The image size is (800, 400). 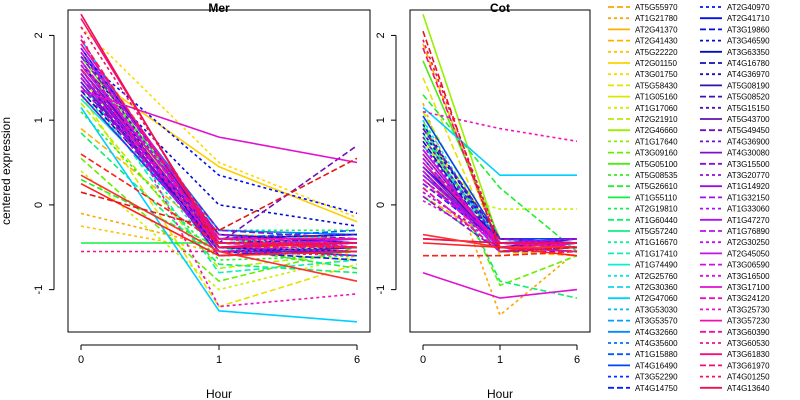 What do you see at coordinates (656, 52) in the screenshot?
I see `legend-label: AT5G22220` at bounding box center [656, 52].